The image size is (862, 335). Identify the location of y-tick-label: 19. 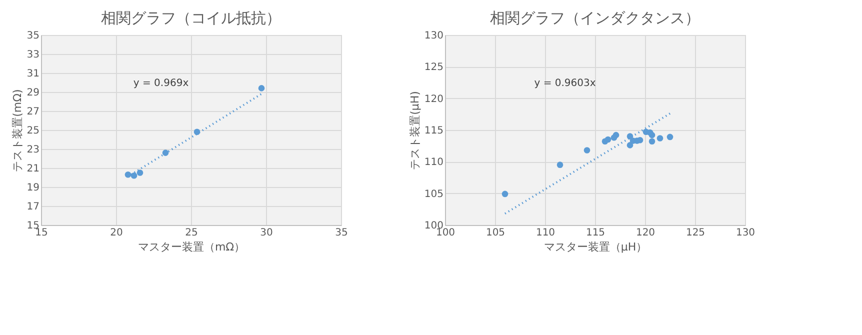
(33, 188).